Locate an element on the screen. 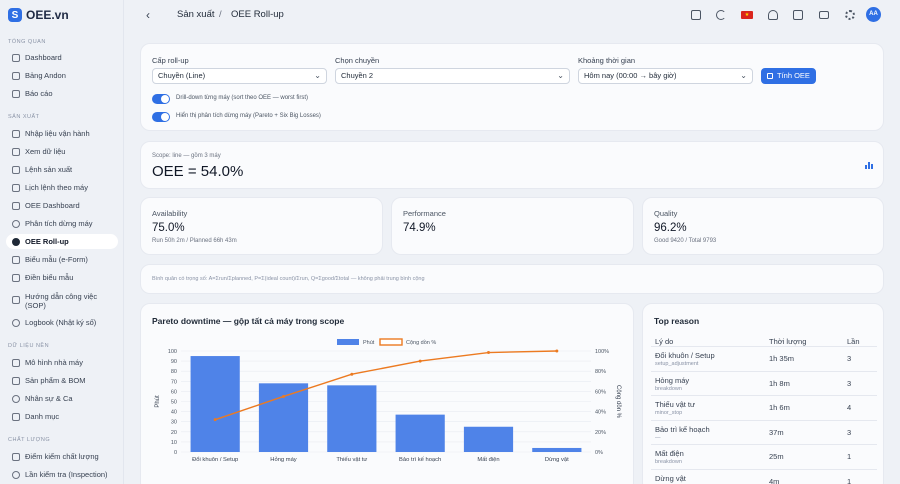  moon-icon is located at coordinates (721, 15).